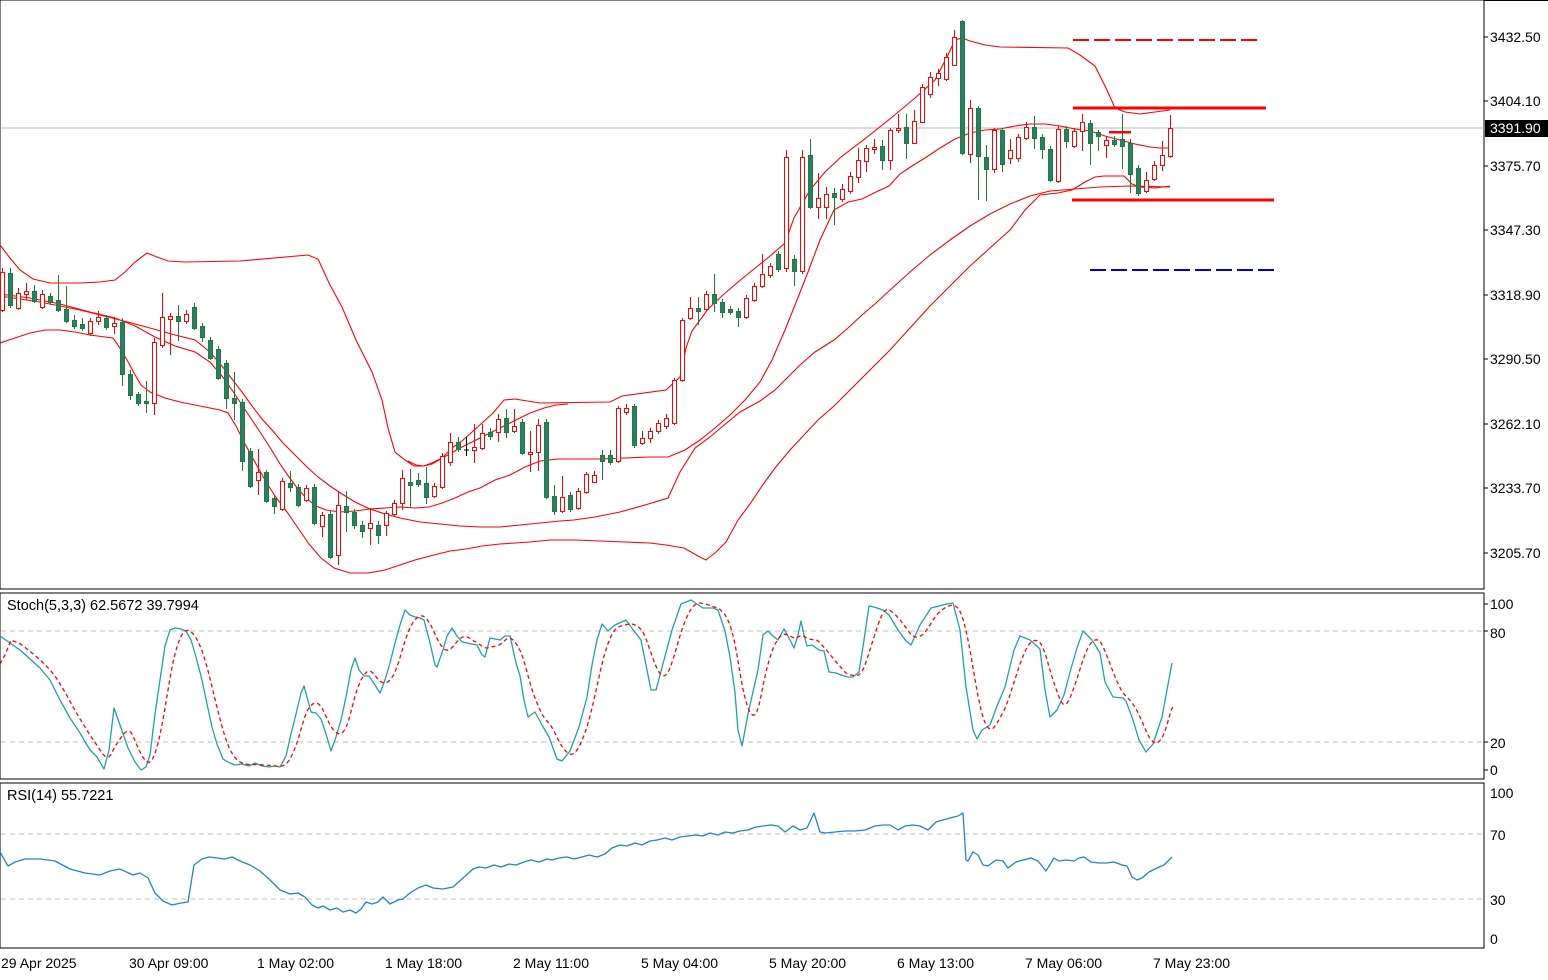 This screenshot has height=980, width=1548. I want to click on svg-text: 2 May 11:00, so click(551, 963).